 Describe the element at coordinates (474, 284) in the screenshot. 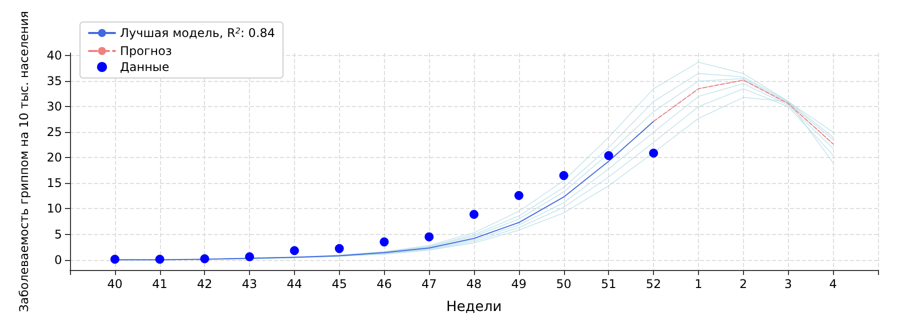

I see `x-tick-label: 48` at that location.